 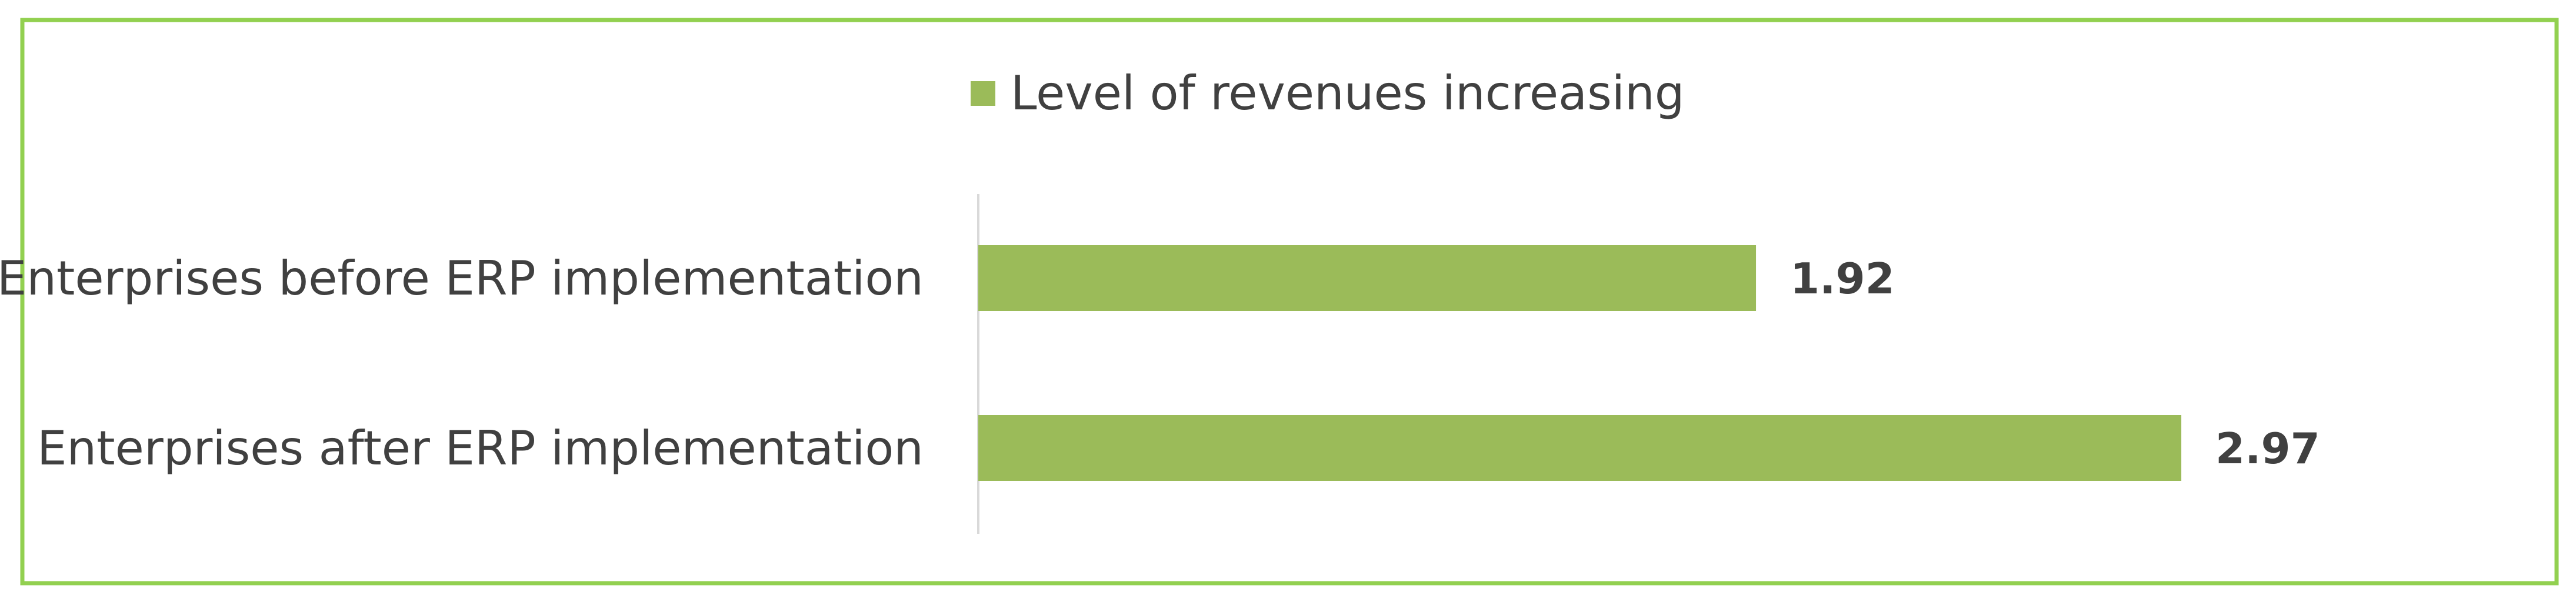 What do you see at coordinates (2267, 448) in the screenshot?
I see `data-label: 2.97` at bounding box center [2267, 448].